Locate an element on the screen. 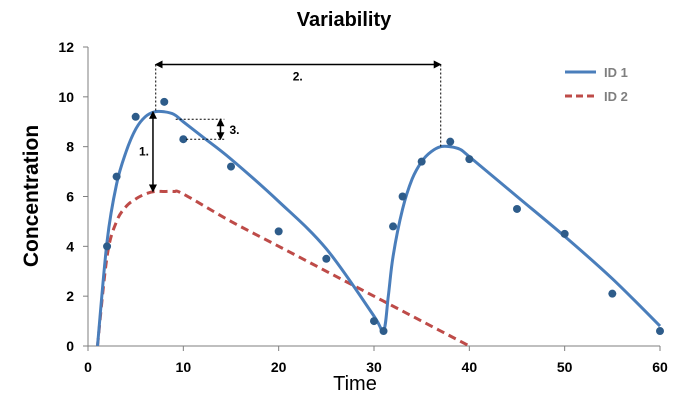  annotation-label-2: 2. is located at coordinates (298, 76).